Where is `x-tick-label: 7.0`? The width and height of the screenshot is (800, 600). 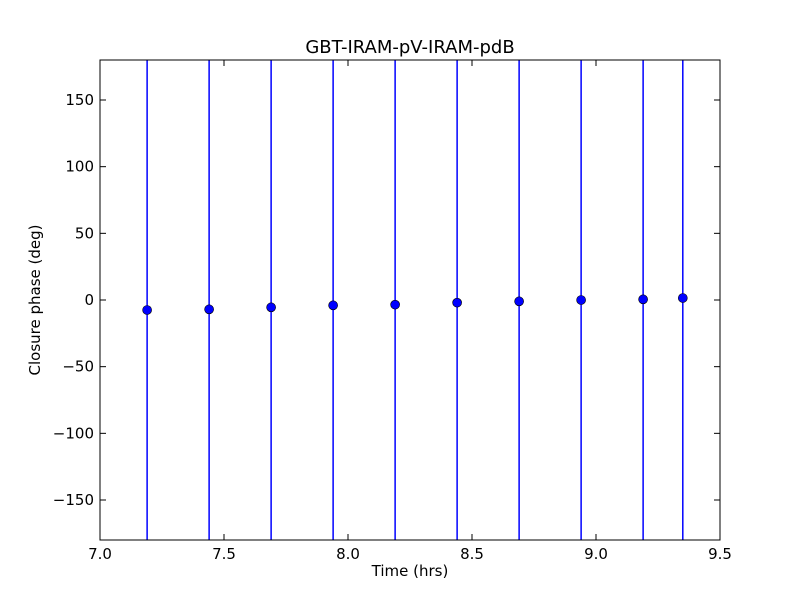
x-tick-label: 7.0 is located at coordinates (100, 554).